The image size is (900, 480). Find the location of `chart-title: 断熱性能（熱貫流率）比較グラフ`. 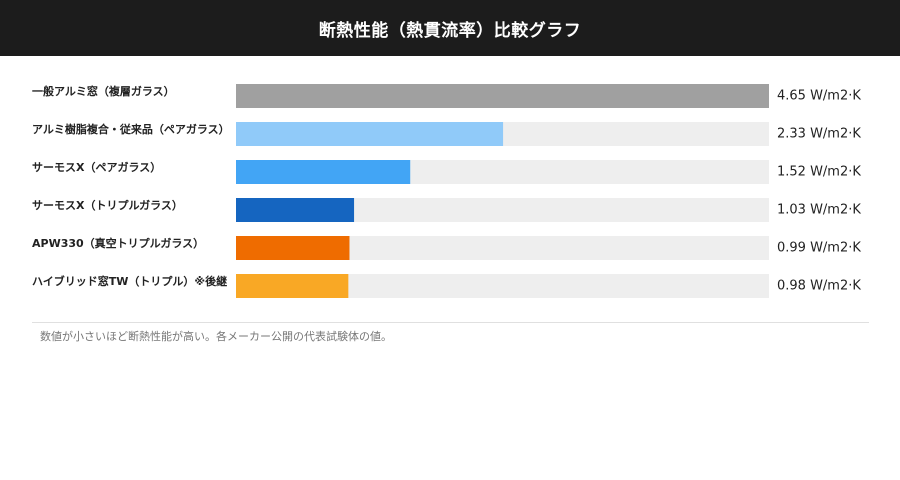

chart-title: 断熱性能（熱貫流率）比較グラフ is located at coordinates (450, 30).